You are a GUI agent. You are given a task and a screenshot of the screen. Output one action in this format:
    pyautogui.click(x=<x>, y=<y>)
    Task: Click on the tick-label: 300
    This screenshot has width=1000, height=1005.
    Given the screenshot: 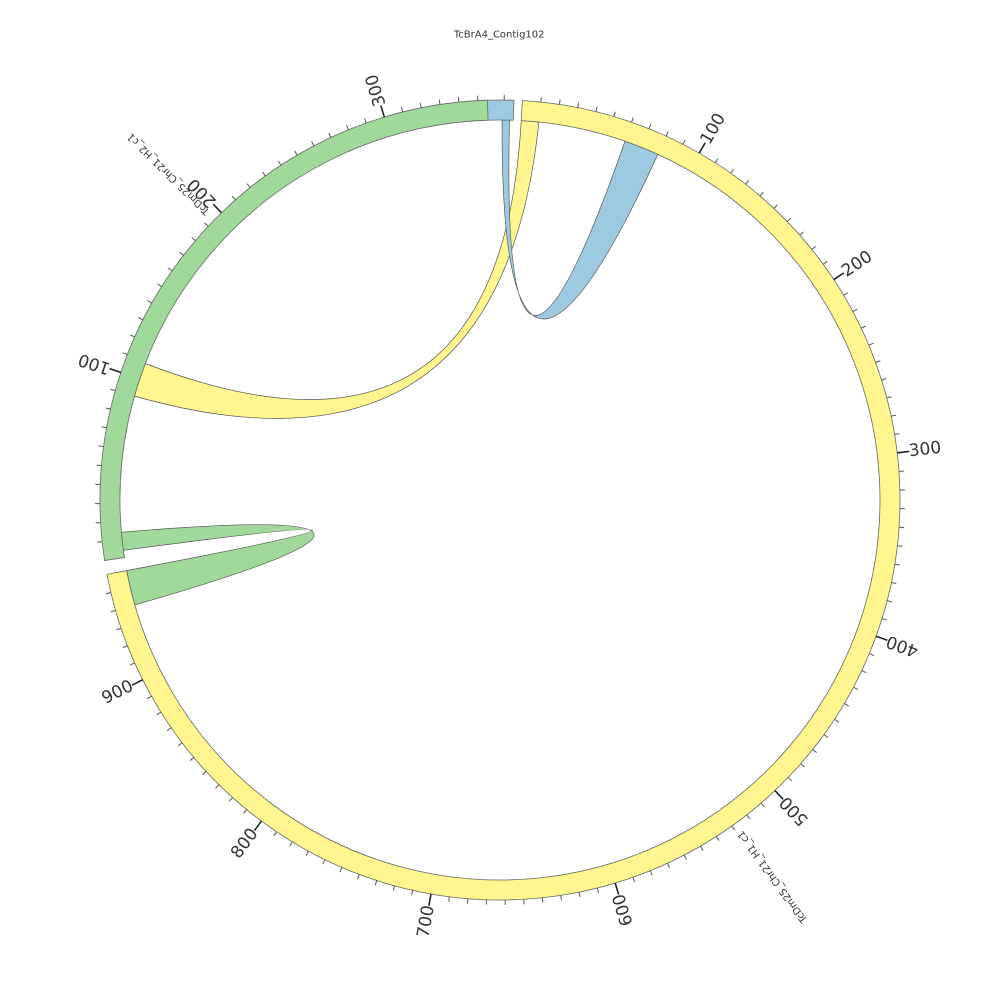 What is the action you would take?
    pyautogui.click(x=925, y=450)
    